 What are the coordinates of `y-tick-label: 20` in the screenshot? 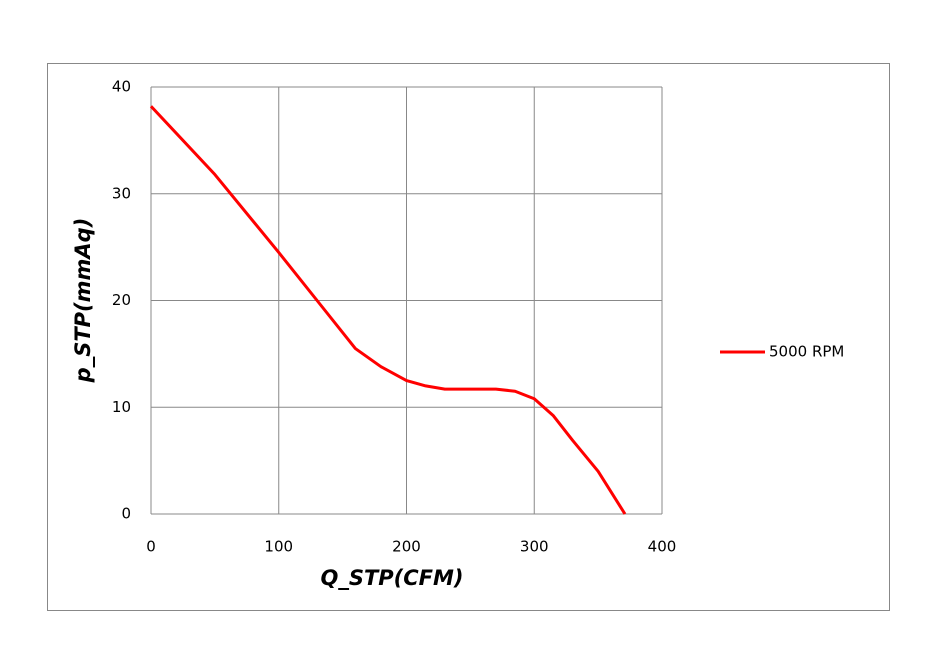 It's located at (121, 300).